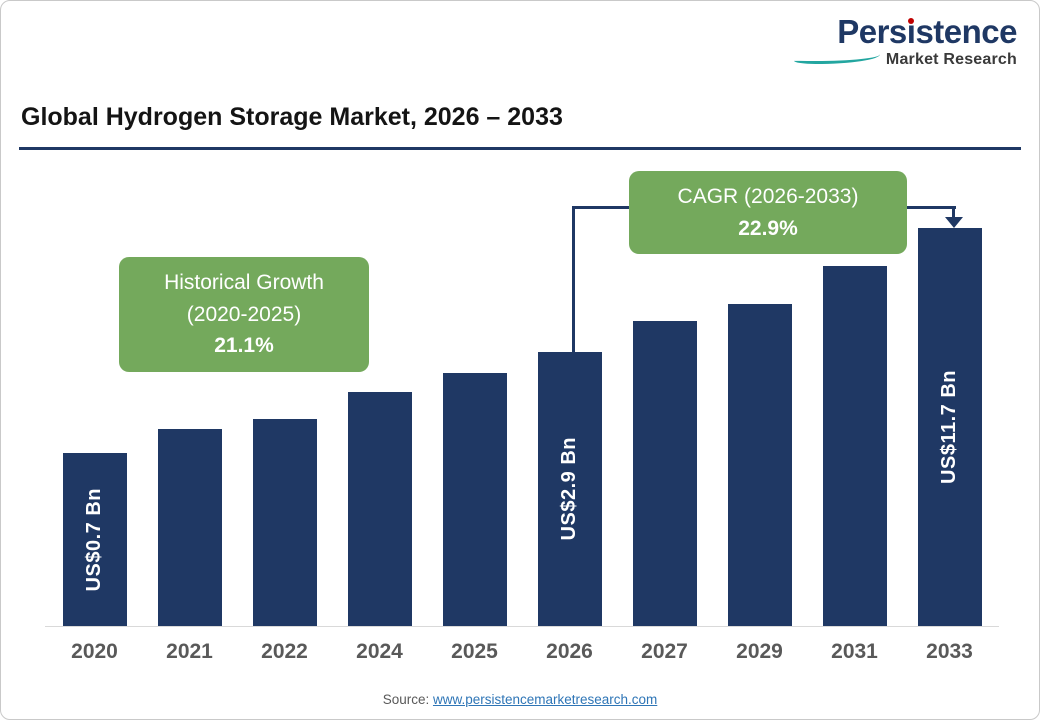  I want to click on bar-column: US$0.7 Bn 2020, so click(94, 446).